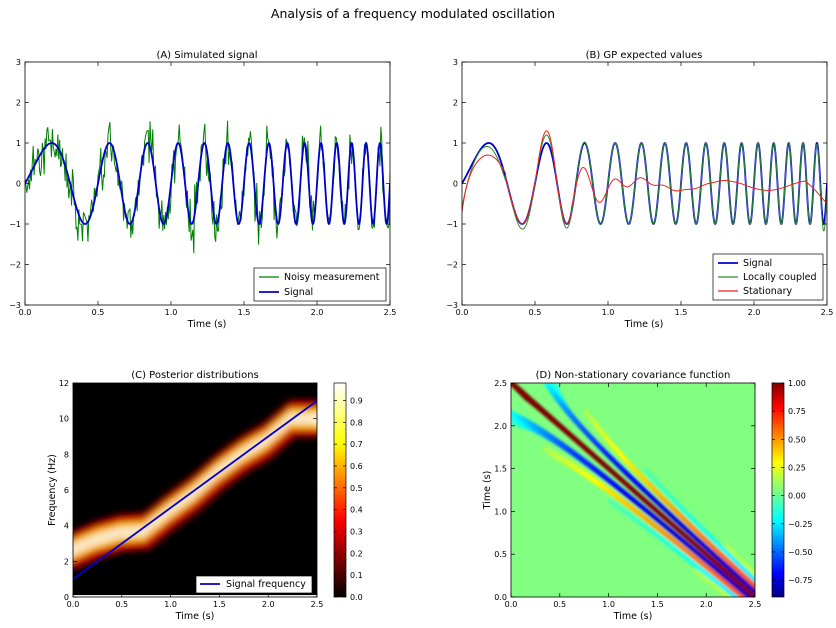  What do you see at coordinates (268, 604) in the screenshot?
I see `panel-c-xtick-label: 2.0` at bounding box center [268, 604].